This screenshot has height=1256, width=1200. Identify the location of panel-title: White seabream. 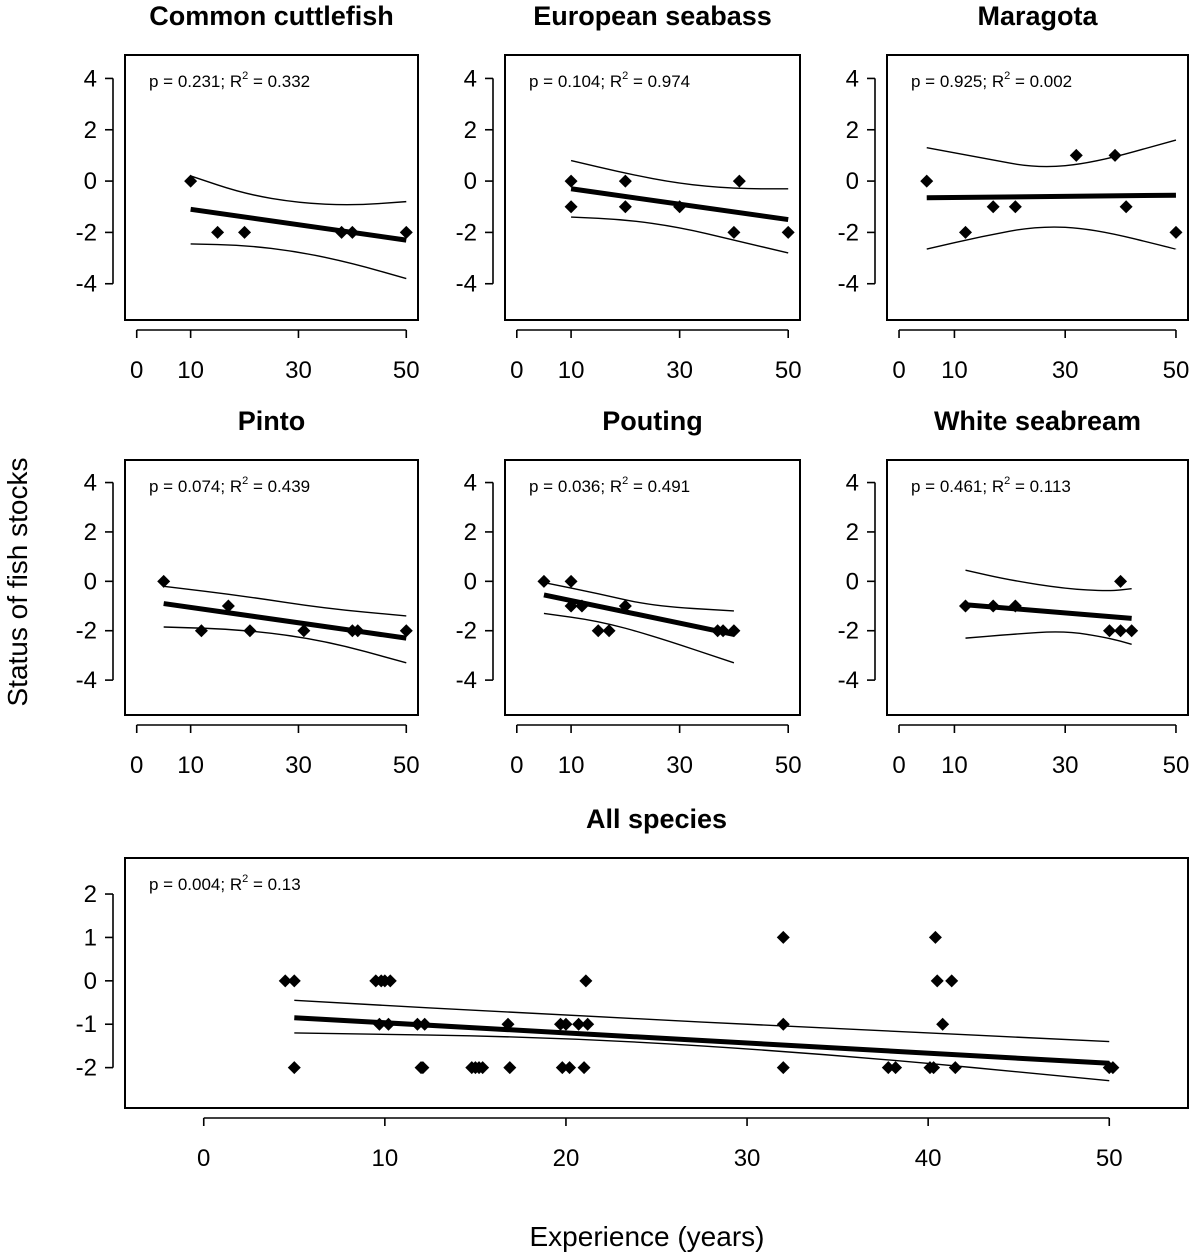
(1037, 421).